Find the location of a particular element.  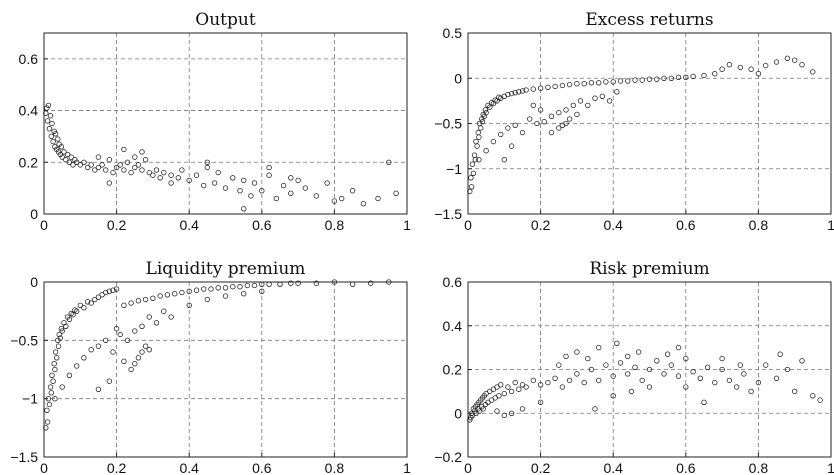

y-tick-label: 0.6 is located at coordinates (29, 59).